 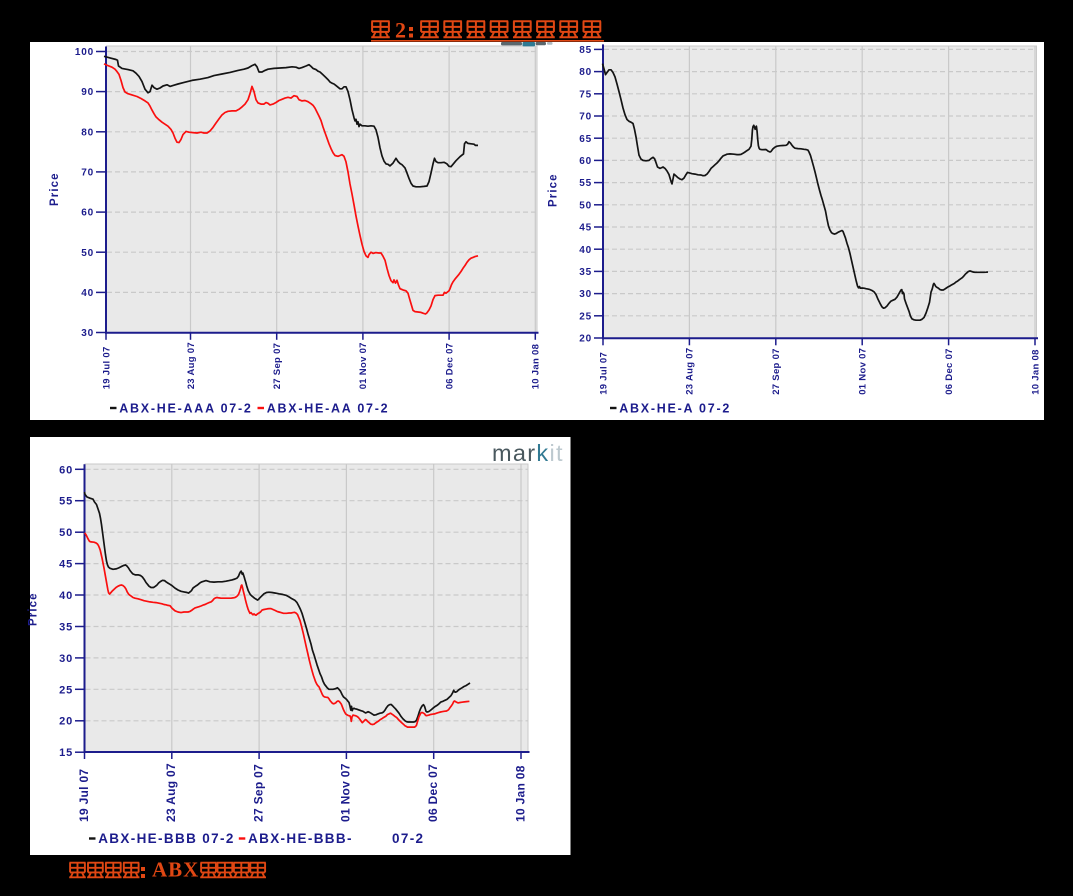 What do you see at coordinates (585, 139) in the screenshot?
I see `svg-text: 65` at bounding box center [585, 139].